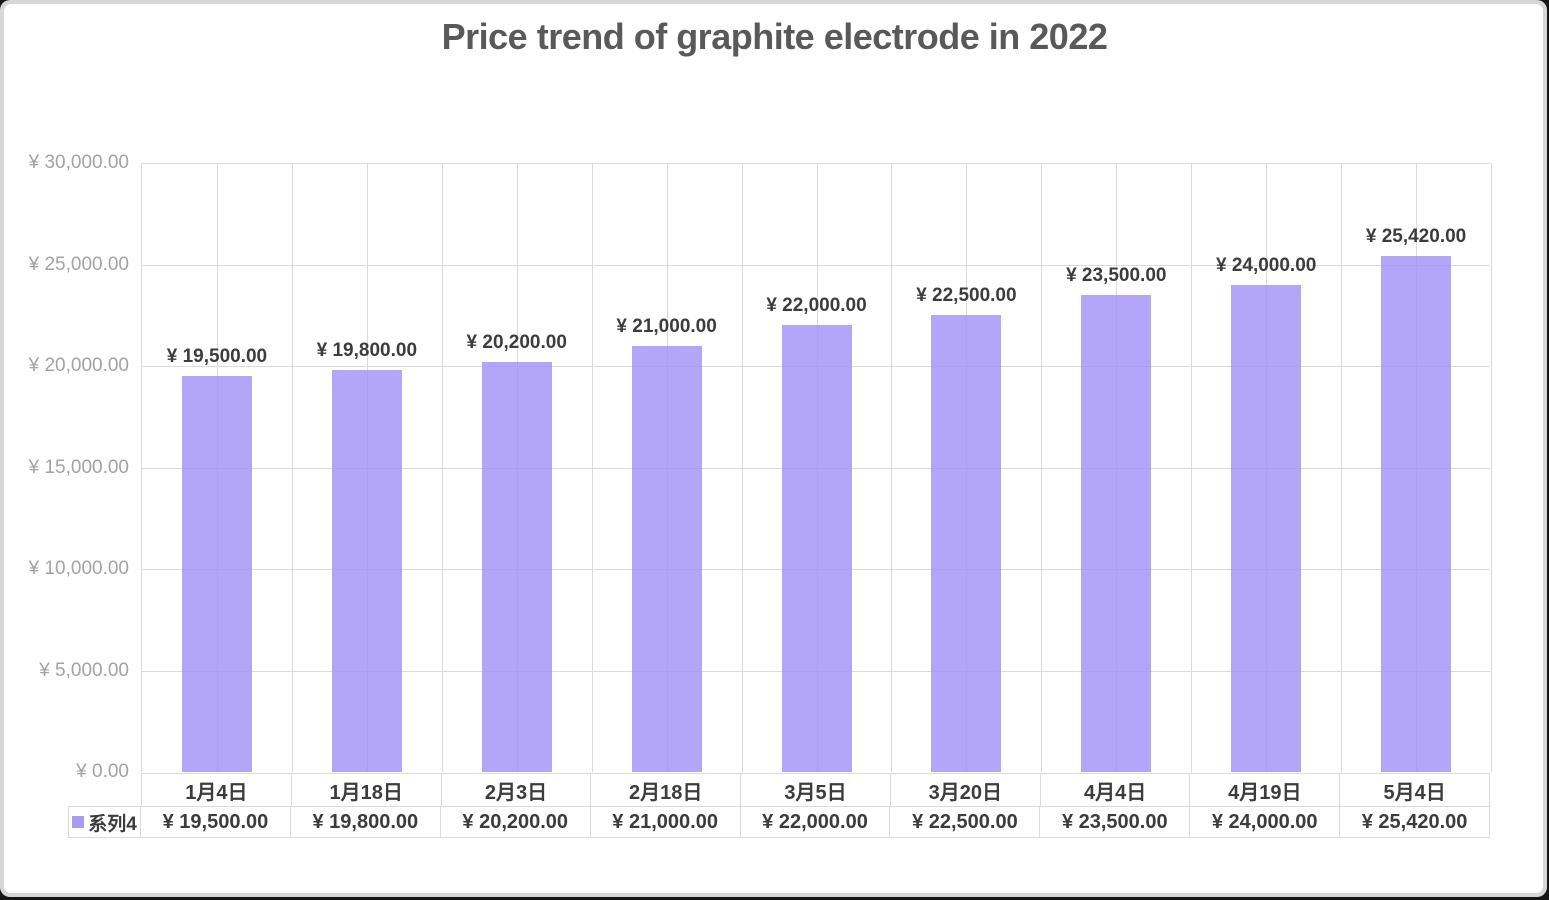 This screenshot has height=900, width=1549. I want to click on table-value-cell: ¥ 24,000.00, so click(1265, 822).